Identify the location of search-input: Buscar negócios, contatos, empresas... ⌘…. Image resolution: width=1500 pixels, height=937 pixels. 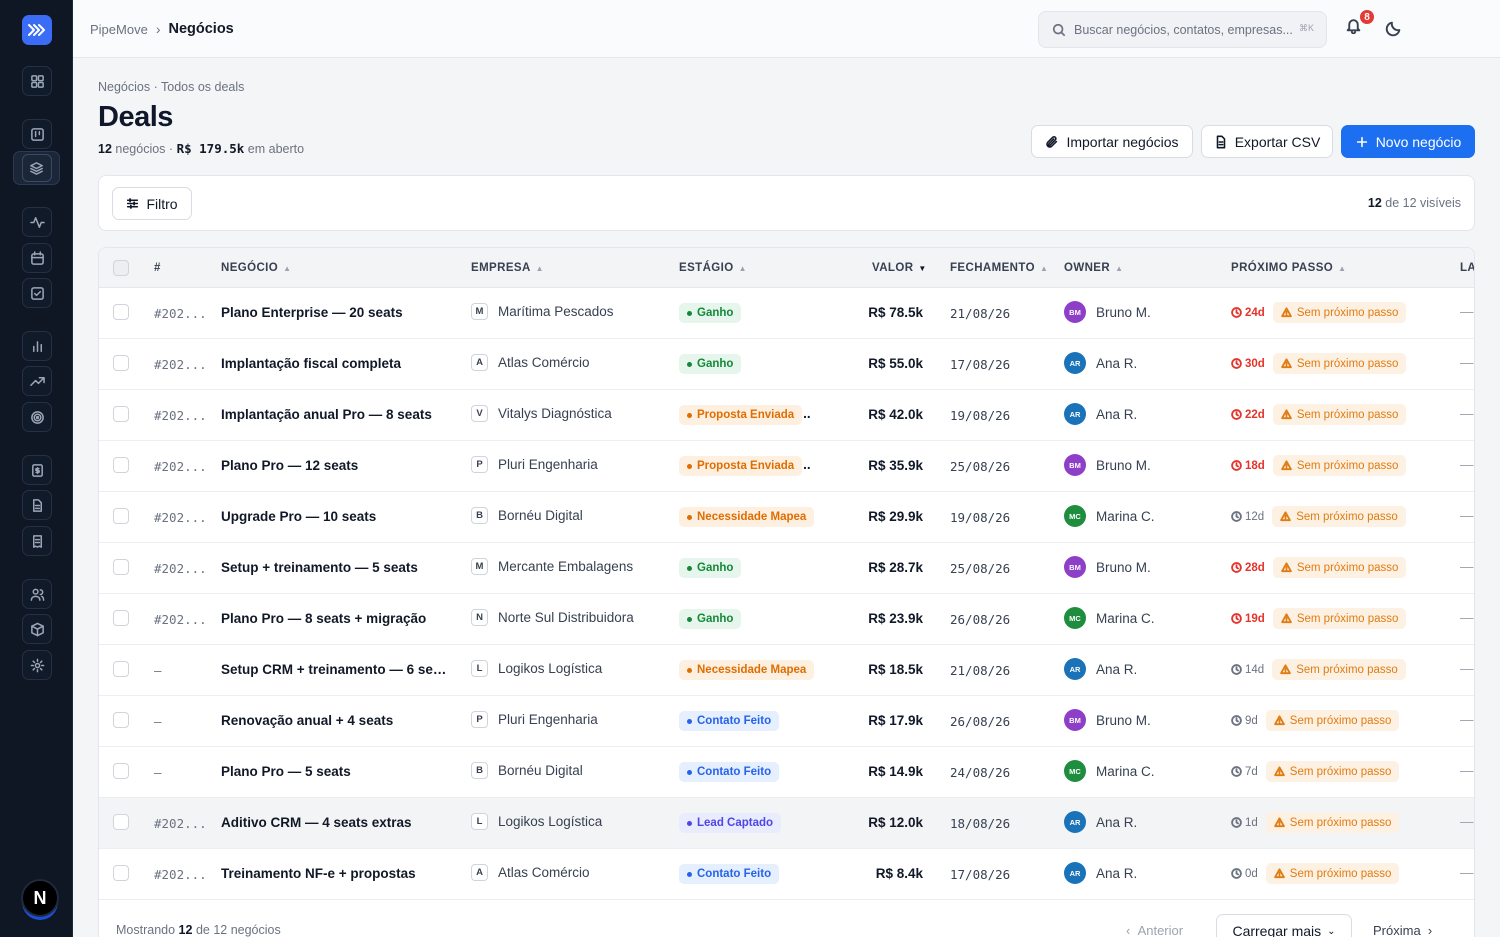
(1182, 29).